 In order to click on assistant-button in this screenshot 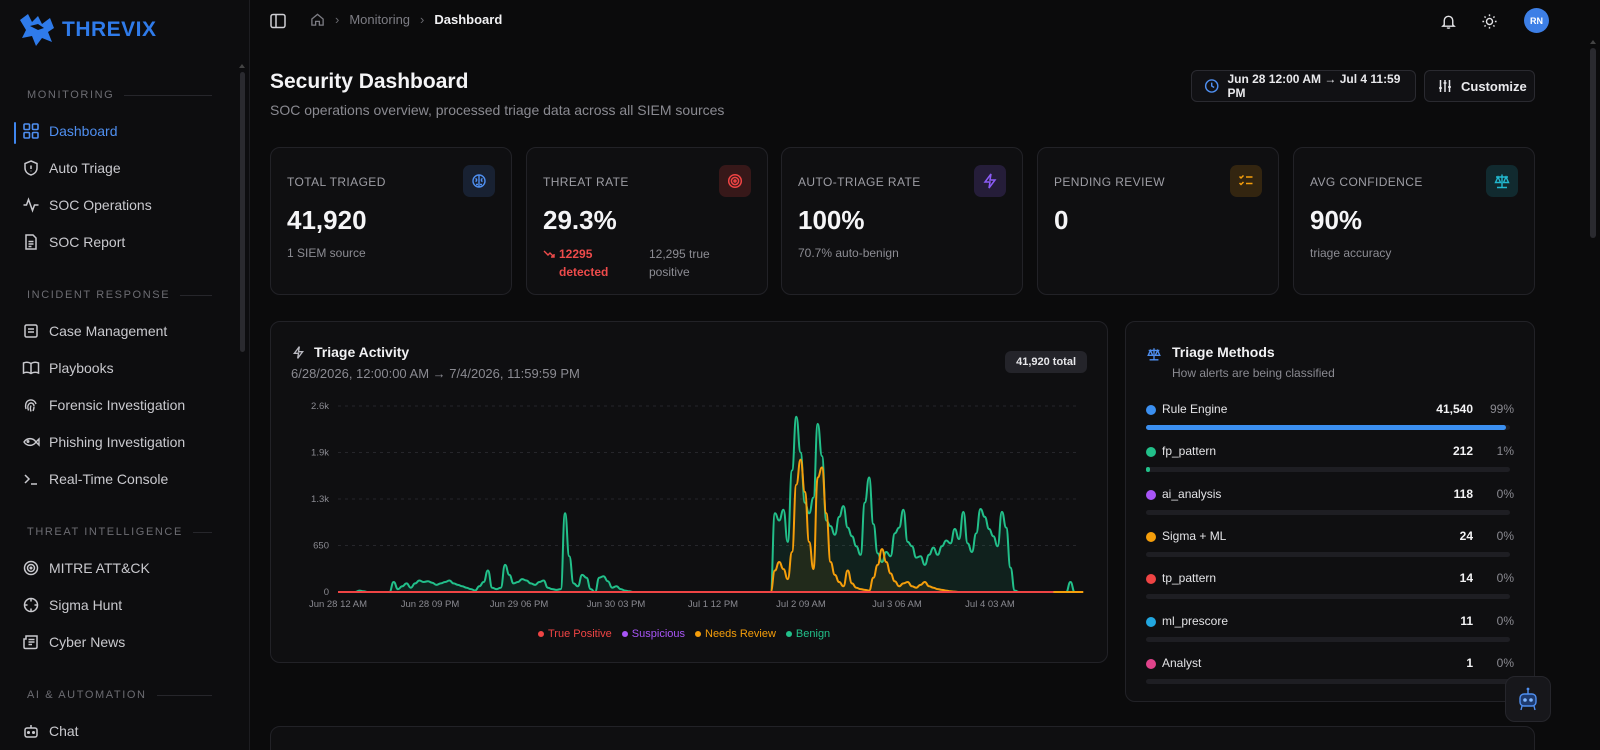, I will do `click(1528, 699)`.